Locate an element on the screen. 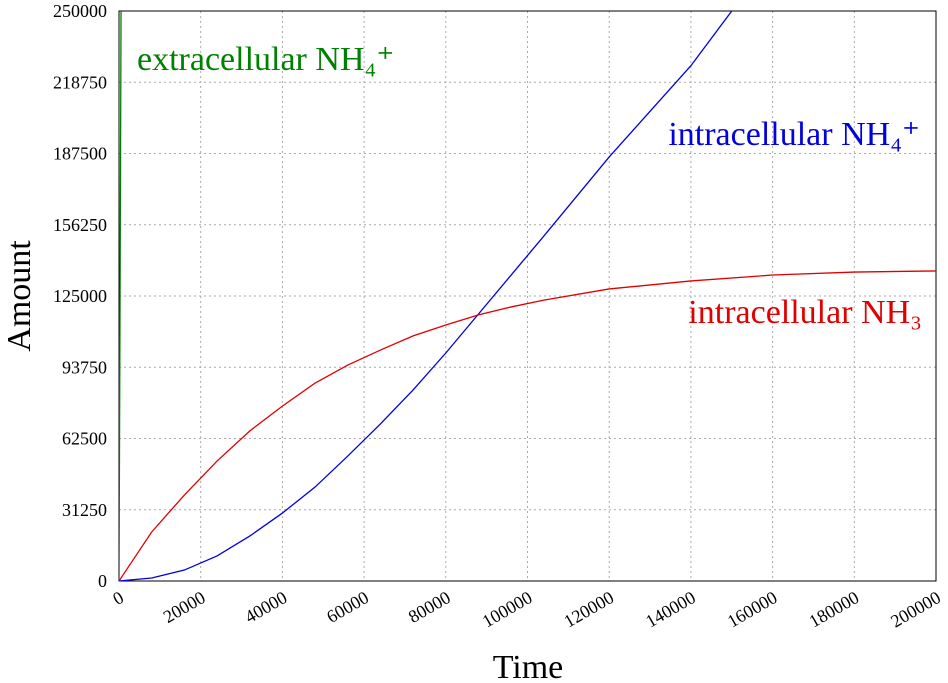 The height and width of the screenshot is (683, 948). y-tick-label: 0 is located at coordinates (102, 581).